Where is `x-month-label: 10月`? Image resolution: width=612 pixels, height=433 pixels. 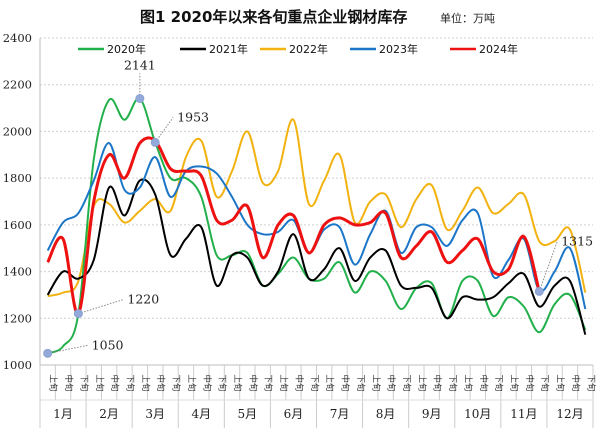 x-month-label: 10月 is located at coordinates (477, 414).